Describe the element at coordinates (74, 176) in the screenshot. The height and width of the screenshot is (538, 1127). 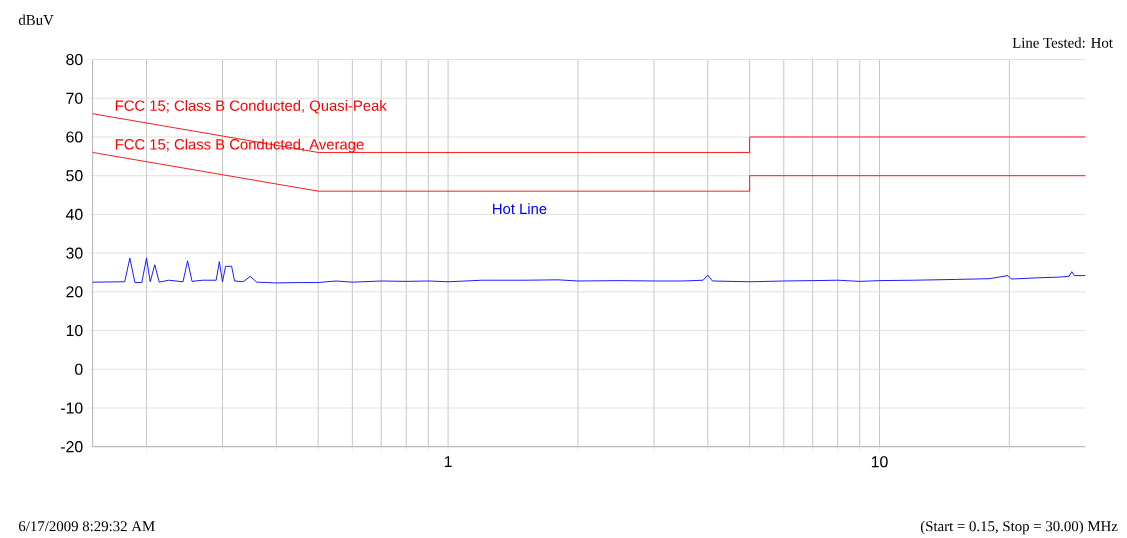
I see `y-tick-label: 50` at that location.